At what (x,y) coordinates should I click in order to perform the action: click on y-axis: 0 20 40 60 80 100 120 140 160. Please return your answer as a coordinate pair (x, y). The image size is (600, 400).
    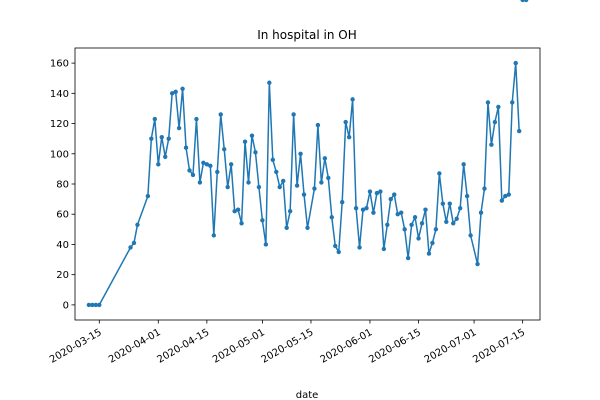
    Looking at the image, I should click on (62, 185).